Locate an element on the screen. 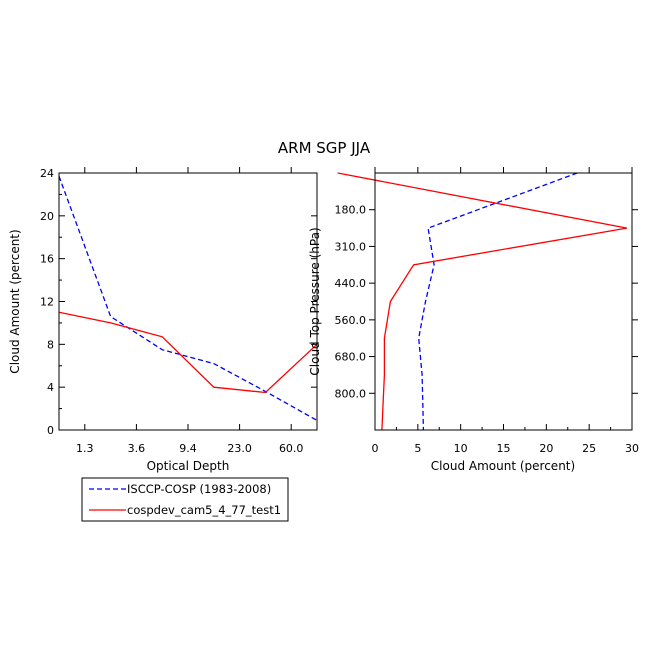  right-x-tick-label: 5 is located at coordinates (417, 448).